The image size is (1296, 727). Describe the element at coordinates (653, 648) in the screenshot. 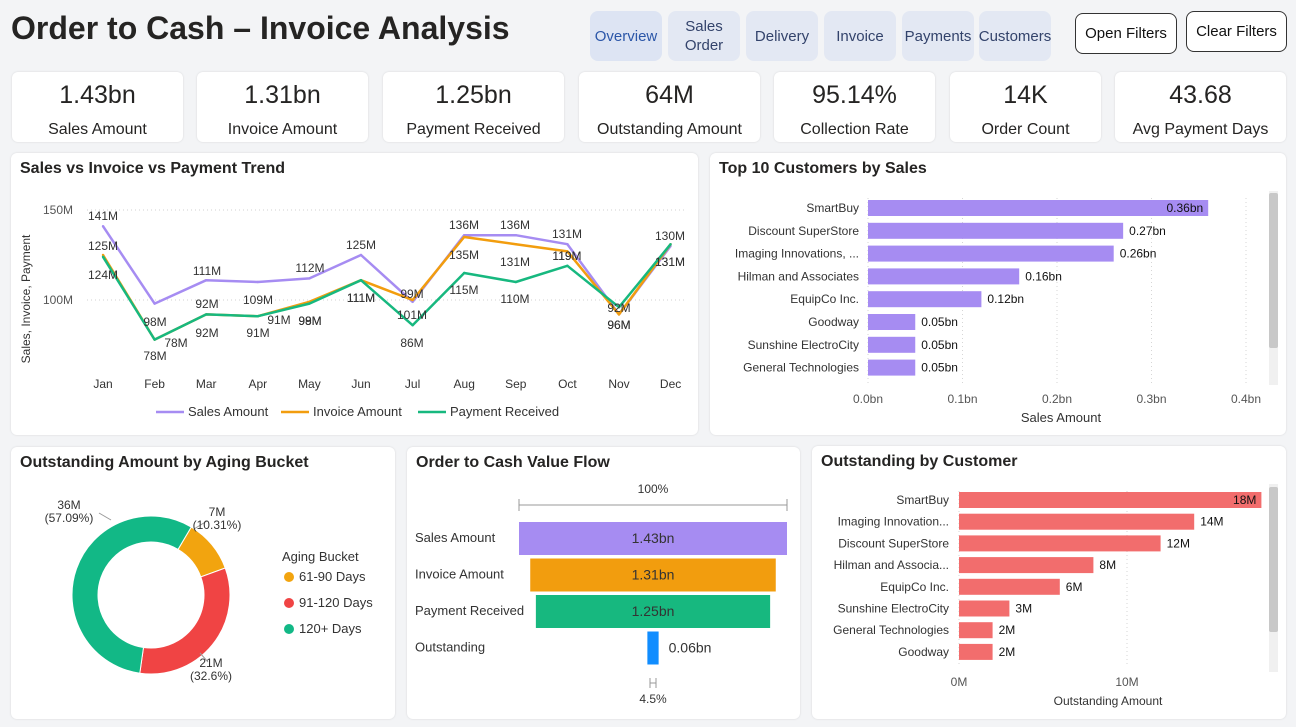

I see `funnel-bar` at that location.